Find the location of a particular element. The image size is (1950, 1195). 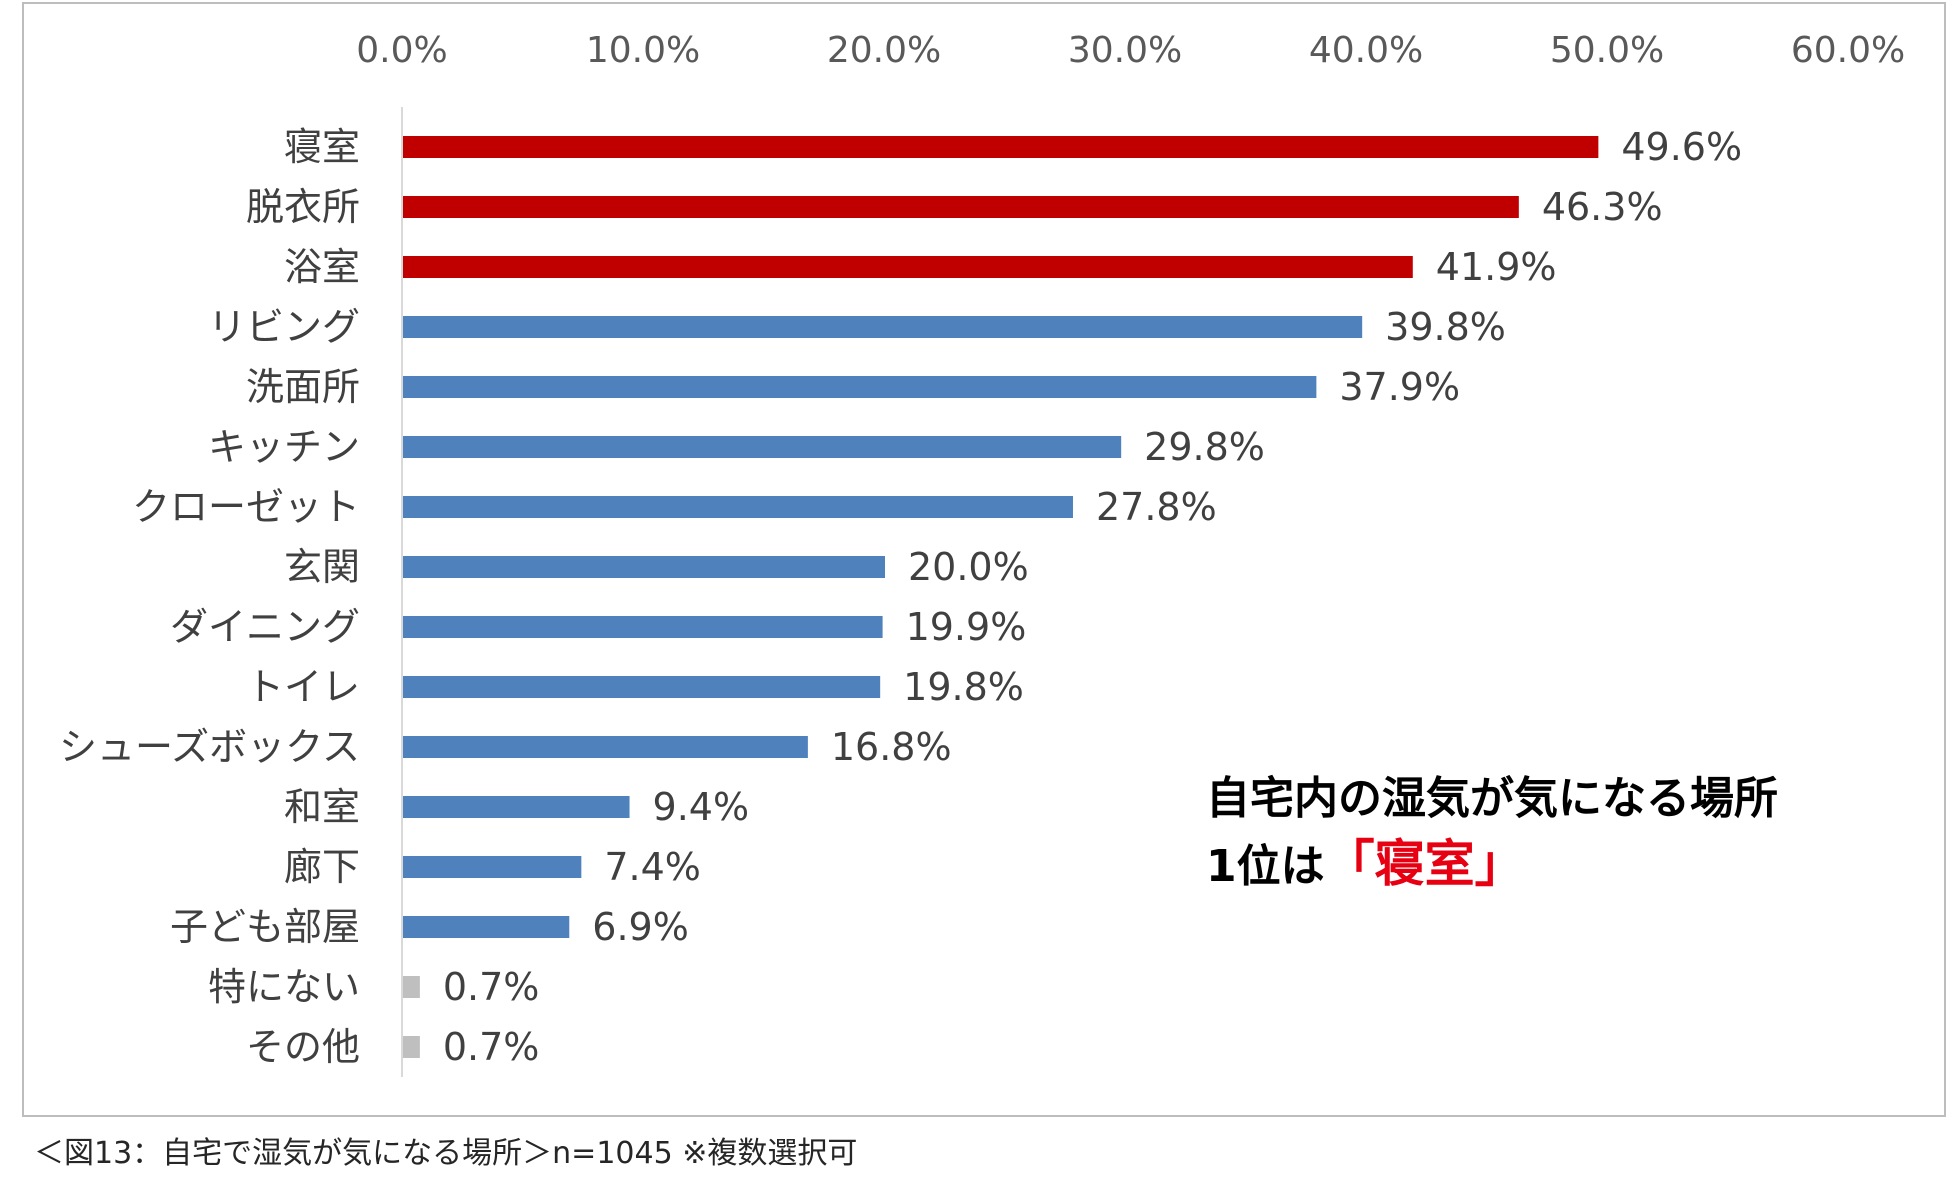

value-label: 19.8% is located at coordinates (963, 687).